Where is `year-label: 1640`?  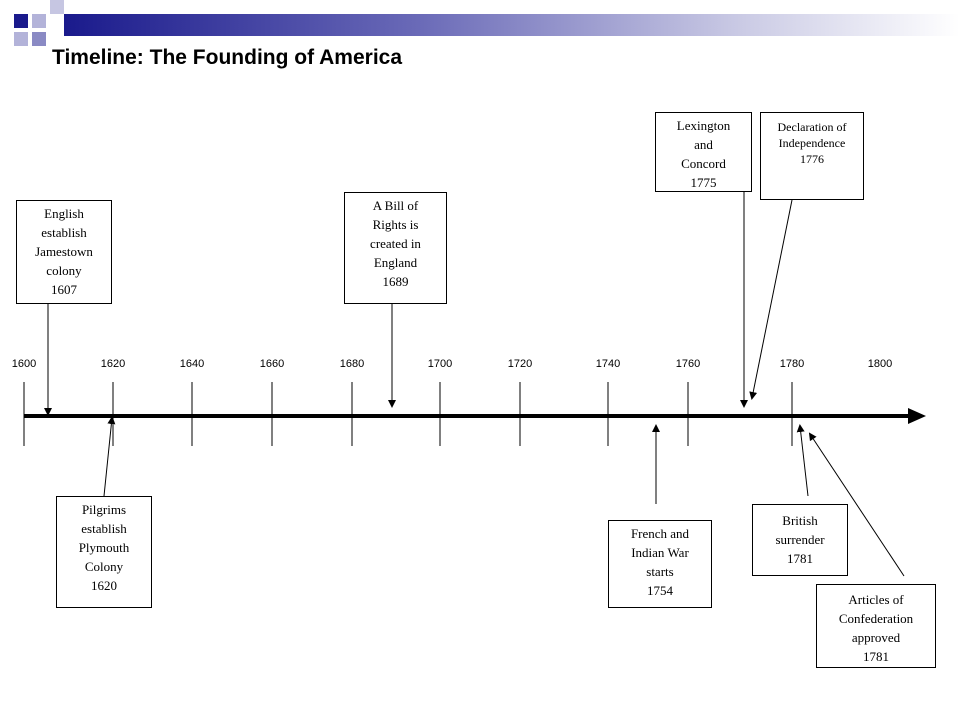 year-label: 1640 is located at coordinates (192, 364).